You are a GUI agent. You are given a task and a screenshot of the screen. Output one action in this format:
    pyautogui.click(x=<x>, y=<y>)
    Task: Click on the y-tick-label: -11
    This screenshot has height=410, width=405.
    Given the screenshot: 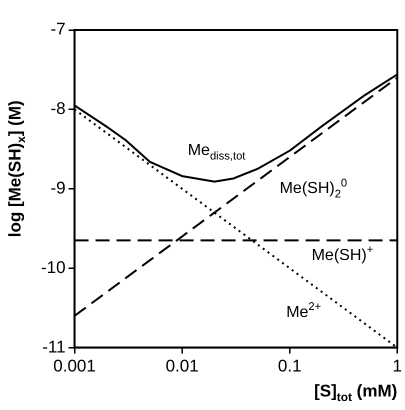 What is the action you would take?
    pyautogui.click(x=54, y=346)
    